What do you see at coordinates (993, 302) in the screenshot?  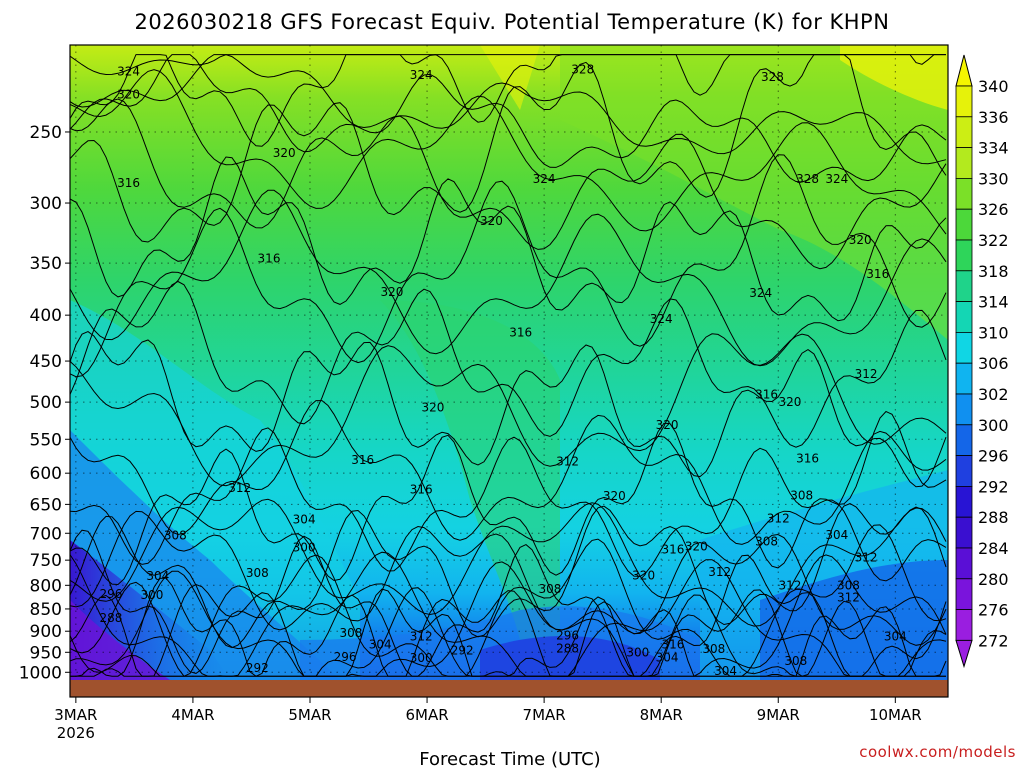 I see `colorbar-label: 314` at bounding box center [993, 302].